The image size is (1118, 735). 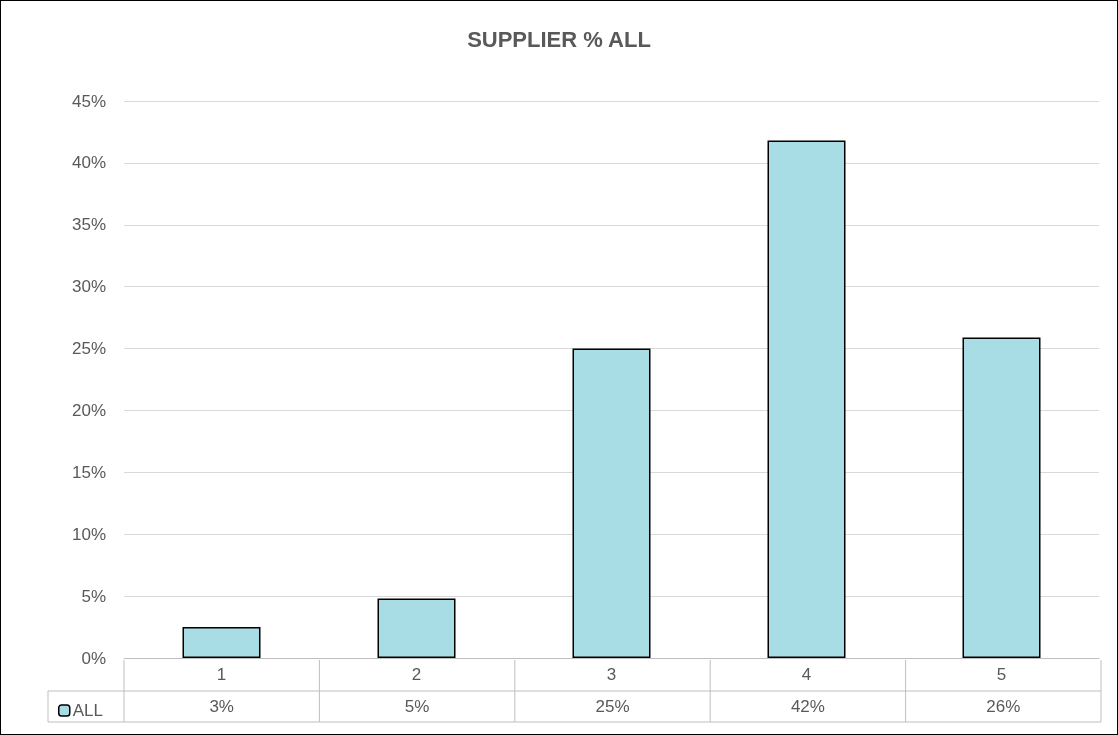 I want to click on y-tick-label: 30%, so click(x=88, y=287).